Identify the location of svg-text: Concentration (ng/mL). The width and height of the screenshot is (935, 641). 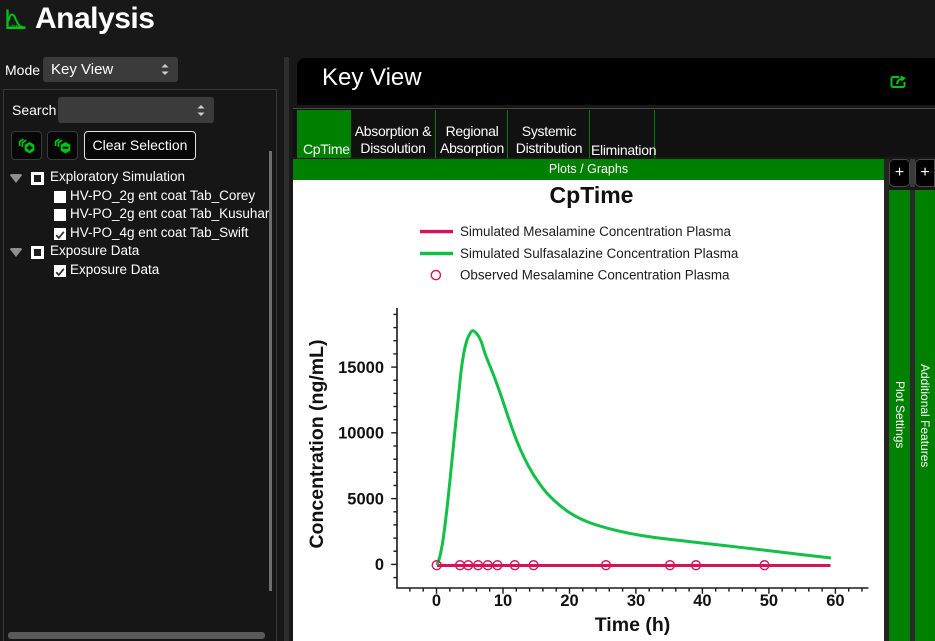
(317, 443).